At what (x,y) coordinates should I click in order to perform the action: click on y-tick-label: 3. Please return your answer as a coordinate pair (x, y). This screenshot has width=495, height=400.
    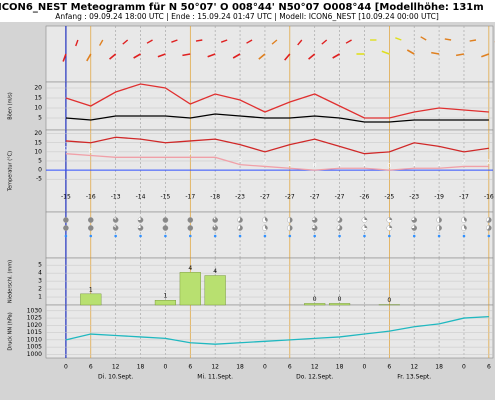
    Looking at the image, I should click on (40, 281).